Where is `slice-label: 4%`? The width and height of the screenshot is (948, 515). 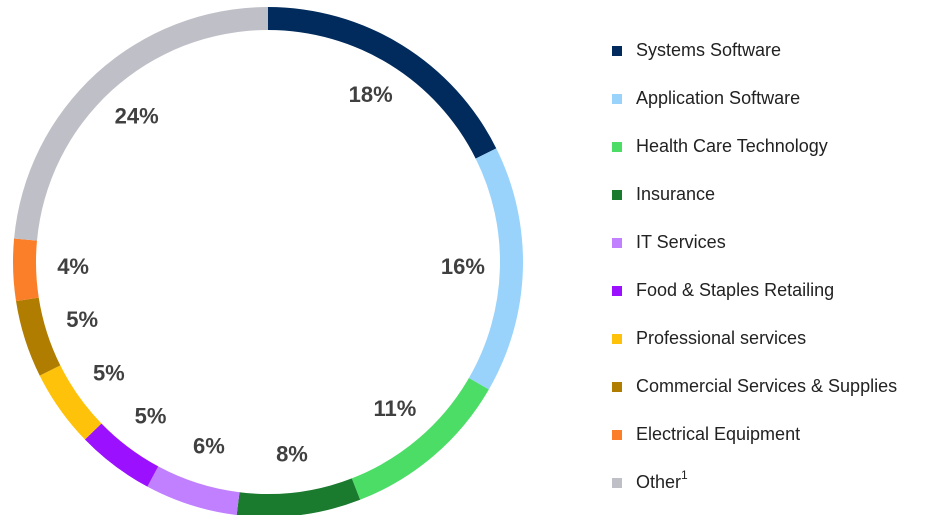
slice-label: 4% is located at coordinates (73, 266).